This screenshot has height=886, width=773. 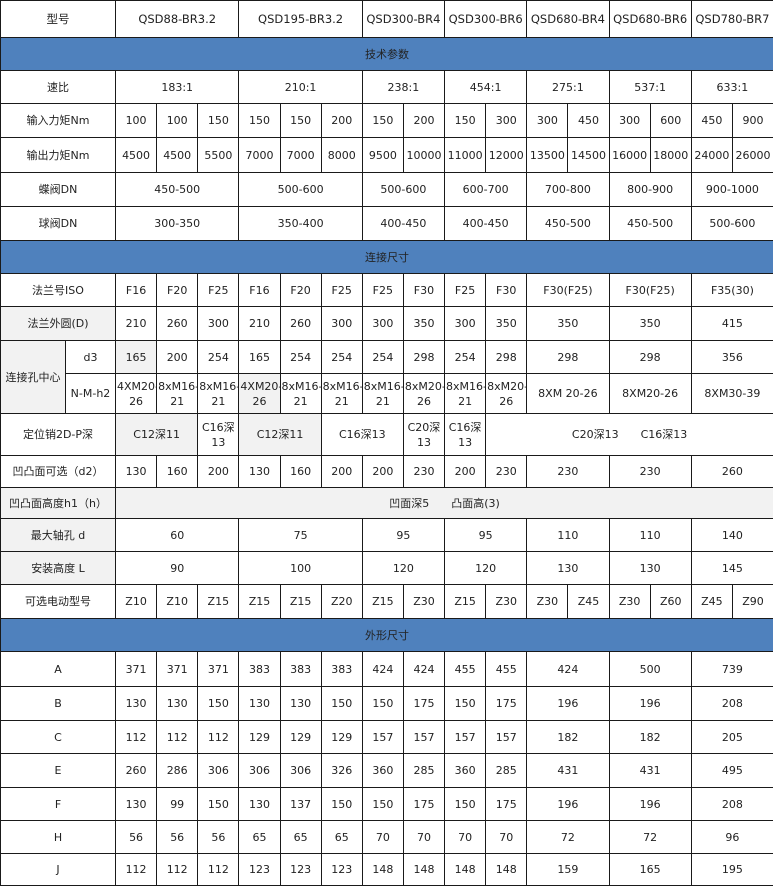 I want to click on value-cell: 10000, so click(x=423, y=155).